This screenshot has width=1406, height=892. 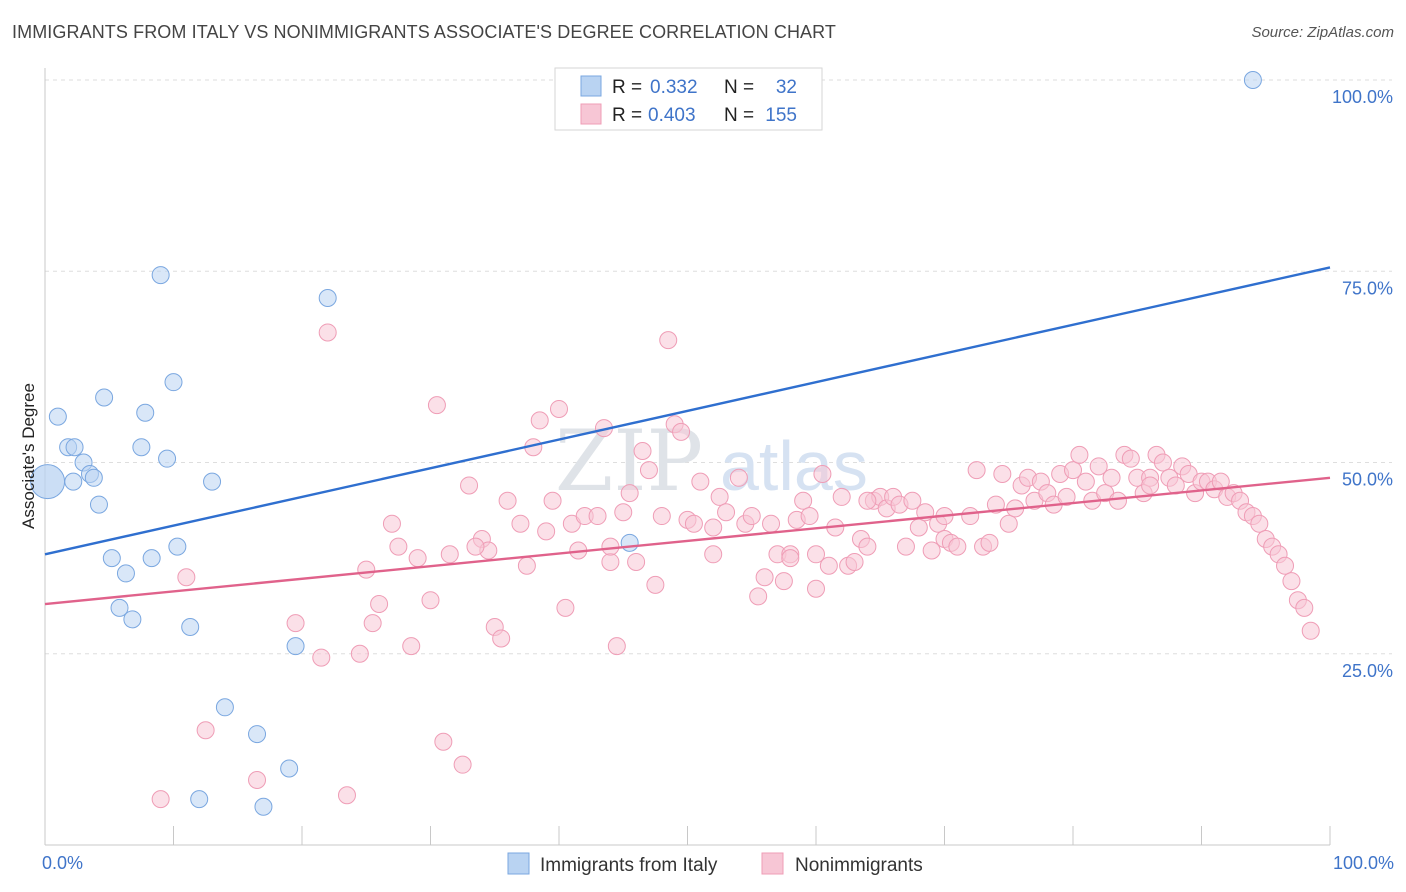 I want to click on legend-n-value-1: 32, so click(x=786, y=87).